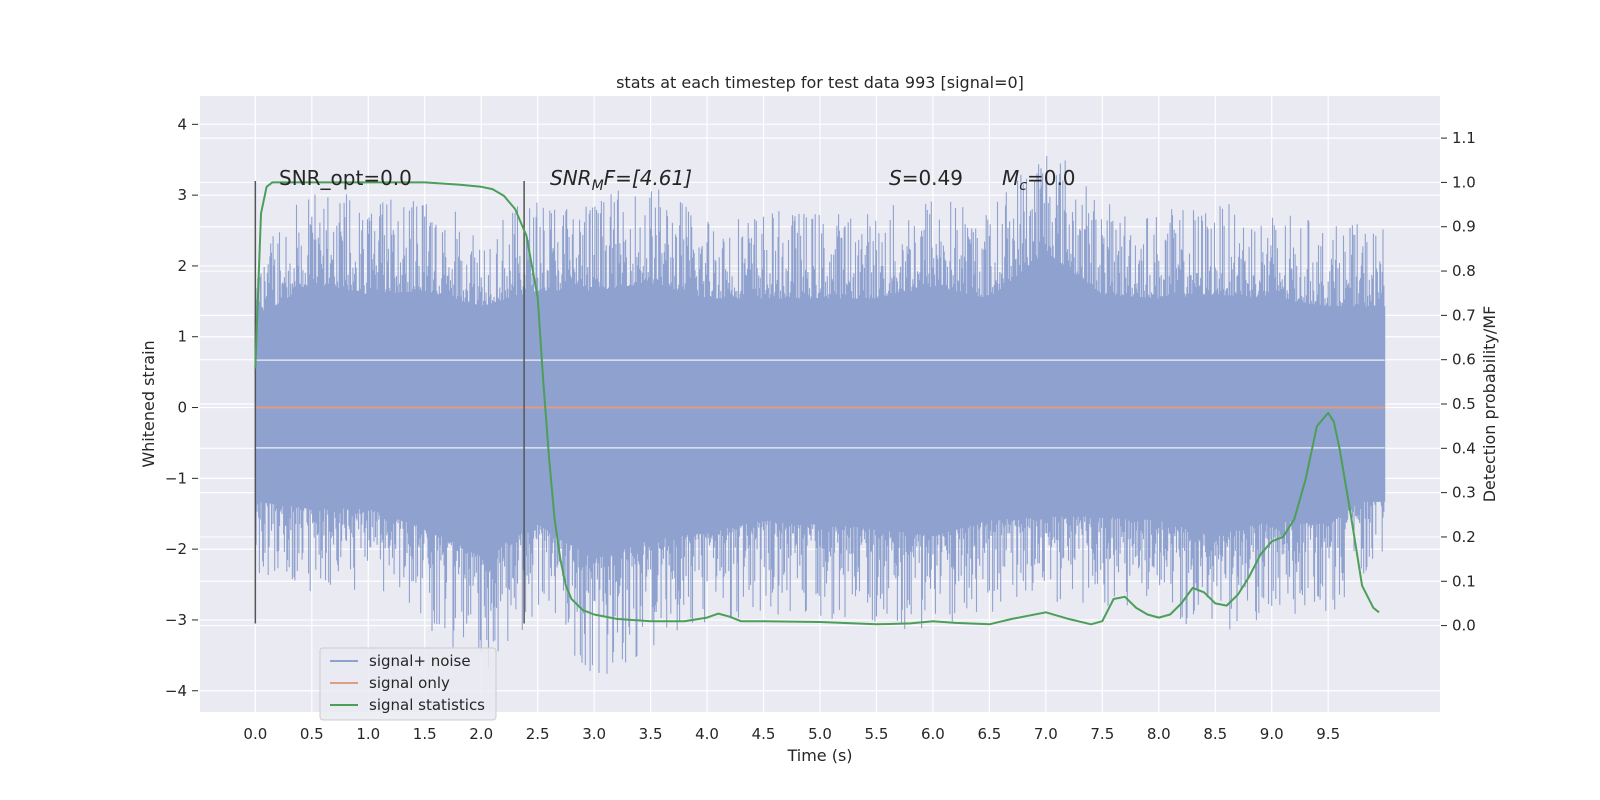 The image size is (1600, 800). What do you see at coordinates (819, 755) in the screenshot?
I see `x-axis-label: Time (s)` at bounding box center [819, 755].